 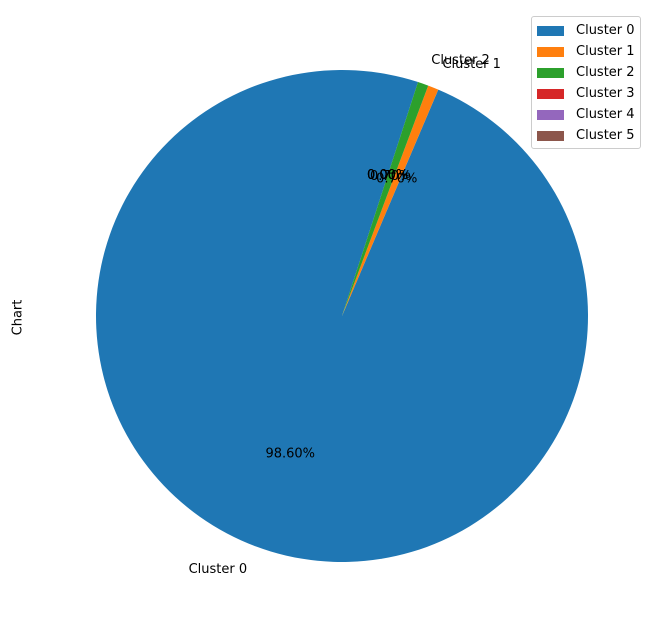 What do you see at coordinates (605, 93) in the screenshot?
I see `legend-label: Cluster 3` at bounding box center [605, 93].